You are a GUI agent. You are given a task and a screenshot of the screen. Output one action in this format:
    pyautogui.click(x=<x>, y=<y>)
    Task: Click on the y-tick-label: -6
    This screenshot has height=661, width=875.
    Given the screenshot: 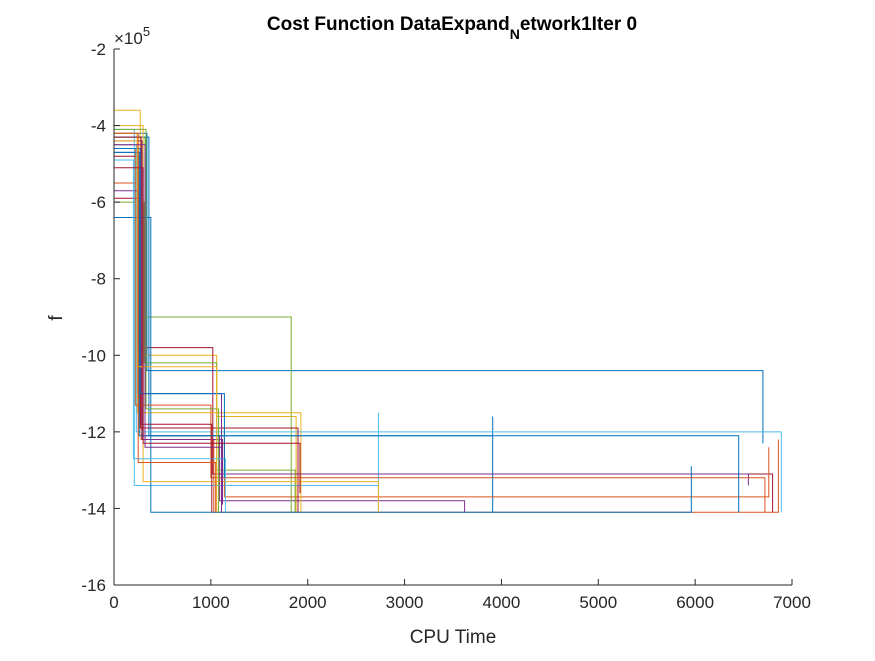 What is the action you would take?
    pyautogui.click(x=98, y=202)
    